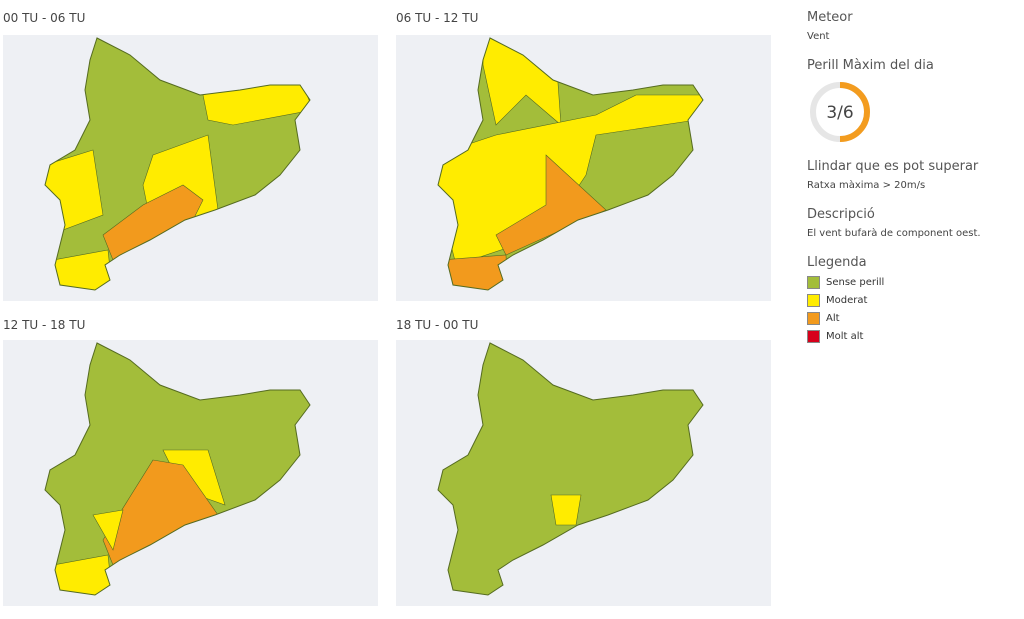 Image resolution: width=1024 pixels, height=619 pixels. I want to click on heading: Llegenda, so click(837, 262).